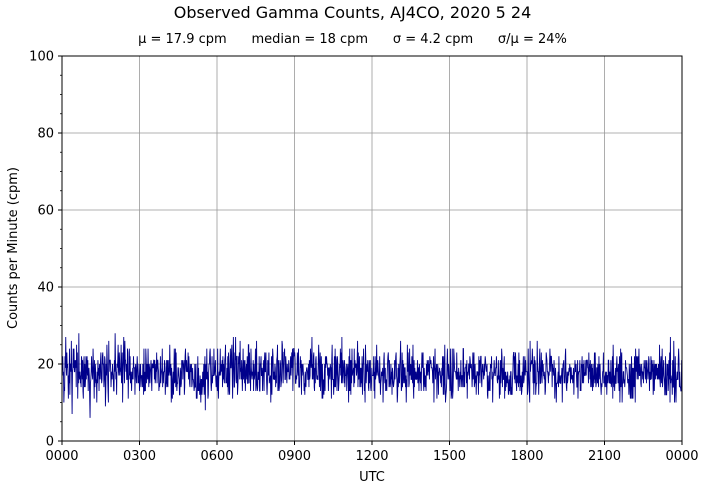 The image size is (705, 489). I want to click on y-tick-label: 80, so click(45, 134).